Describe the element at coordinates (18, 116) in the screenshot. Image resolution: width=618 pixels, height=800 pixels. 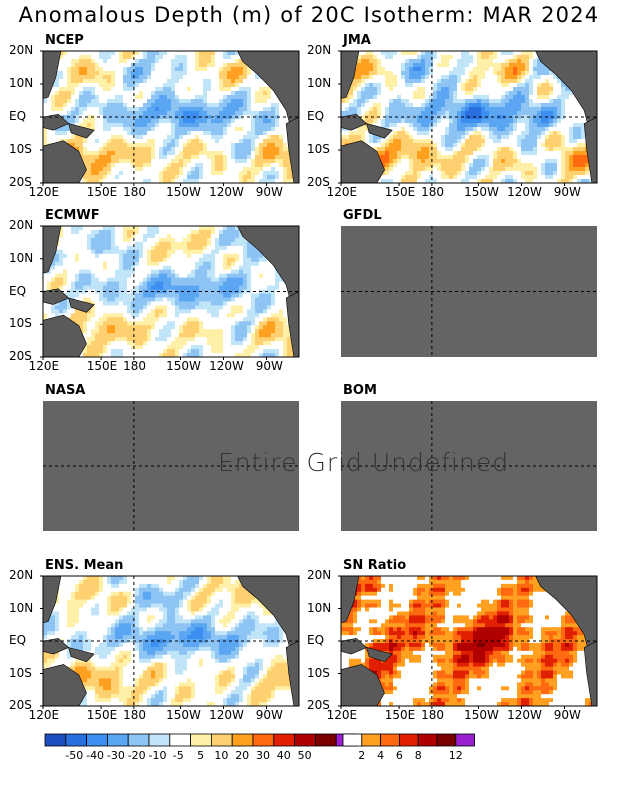
I see `y-tick-label-0-2: EQ` at that location.